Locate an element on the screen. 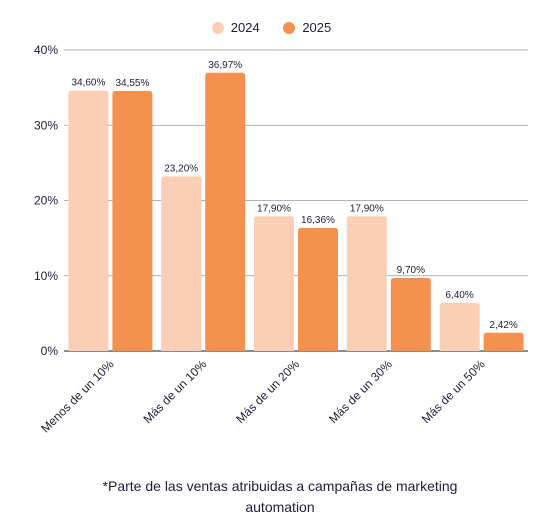 This screenshot has width=543, height=519. x-tick-label: Más de un 10% is located at coordinates (174, 391).